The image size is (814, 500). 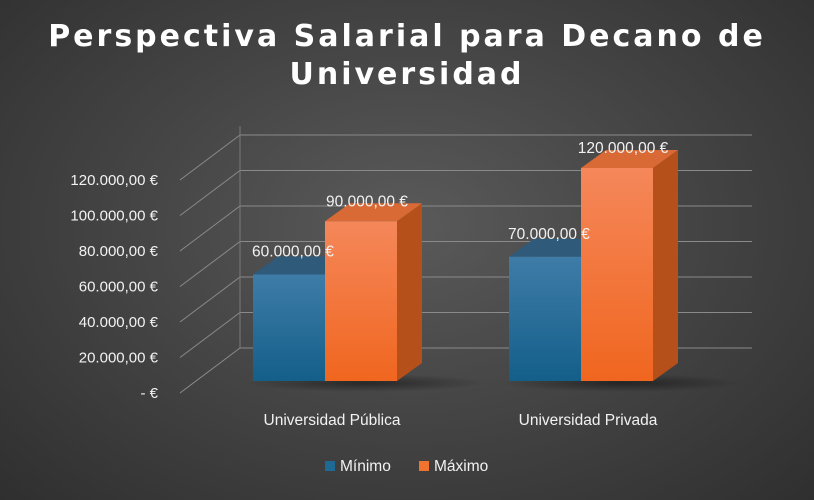 What do you see at coordinates (149, 393) in the screenshot?
I see `y-tick-label: - €` at bounding box center [149, 393].